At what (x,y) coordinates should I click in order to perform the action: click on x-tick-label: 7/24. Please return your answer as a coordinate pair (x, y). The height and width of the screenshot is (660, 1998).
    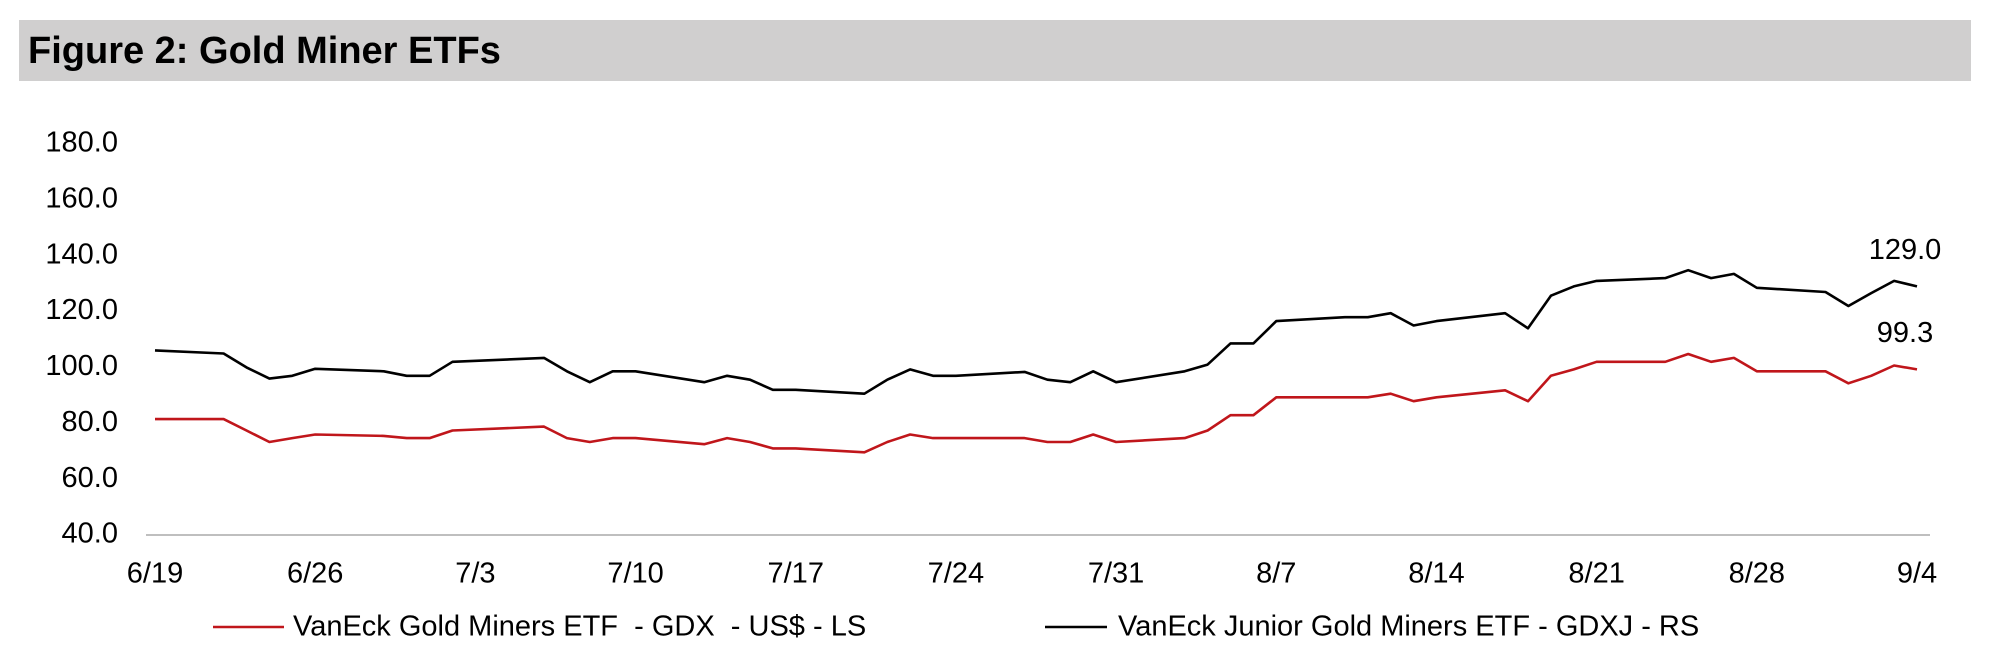
    Looking at the image, I should click on (956, 574).